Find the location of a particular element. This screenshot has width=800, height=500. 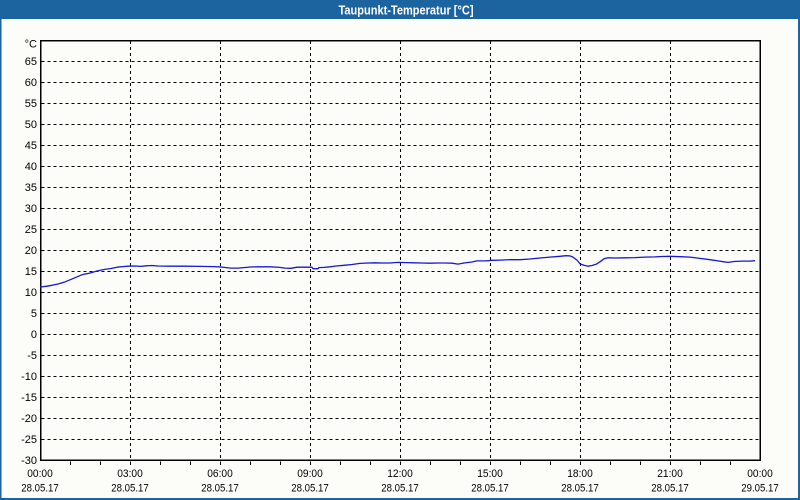

svg-text: 45 is located at coordinates (31, 146).